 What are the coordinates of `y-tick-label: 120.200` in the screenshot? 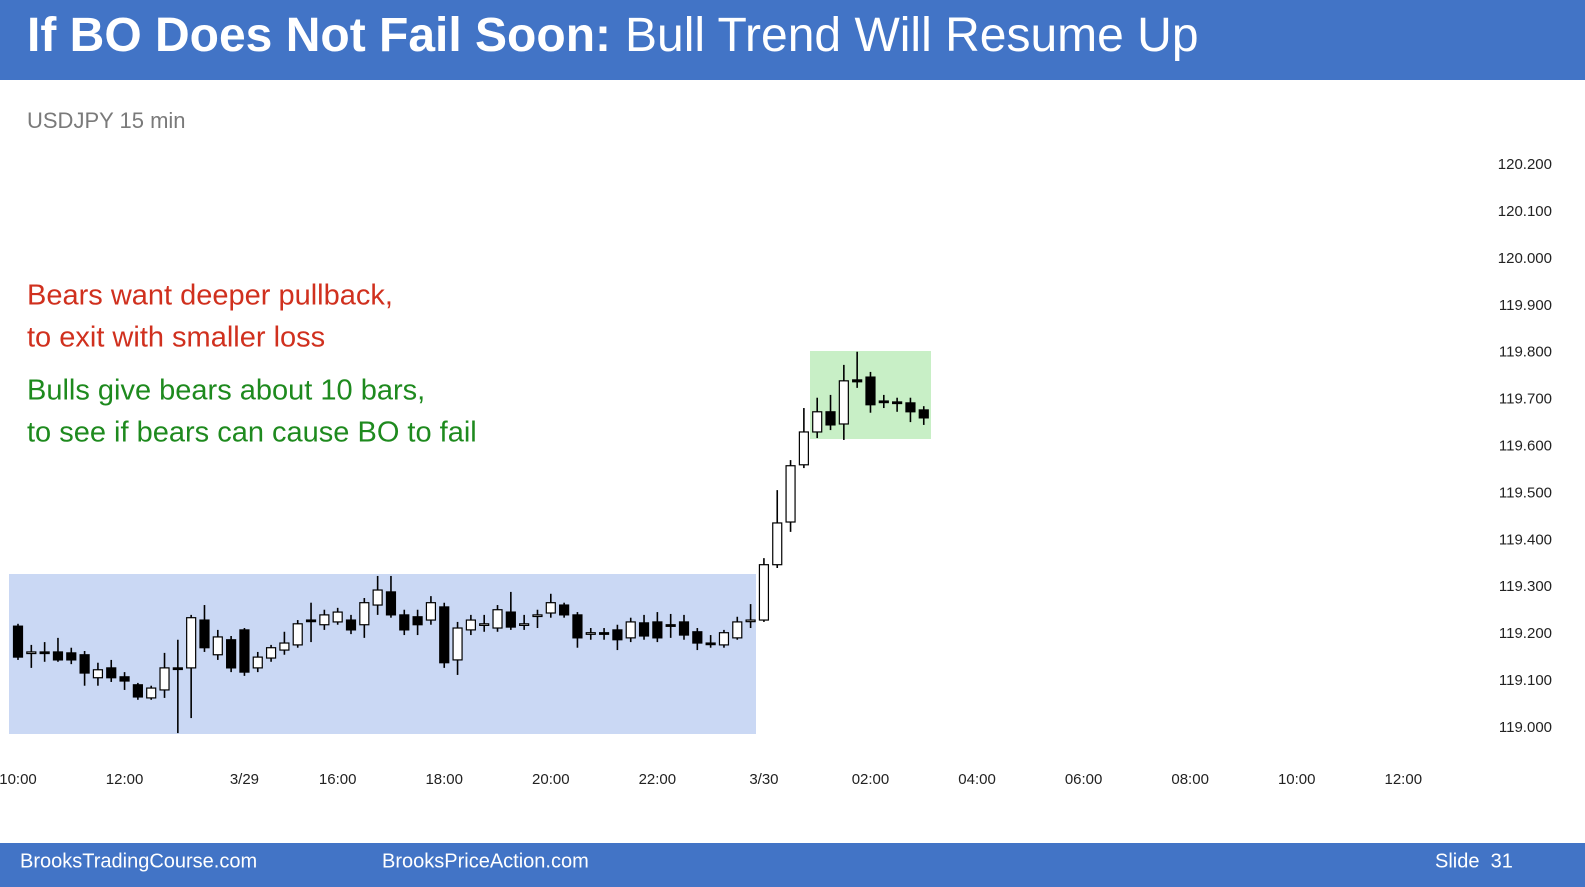 It's located at (1525, 164).